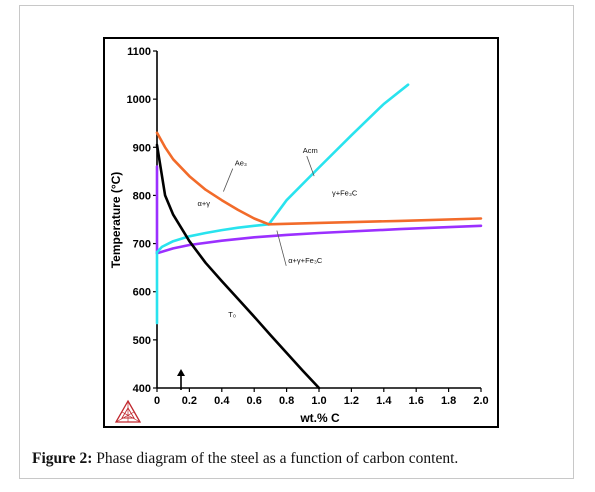 This screenshot has width=595, height=492. I want to click on x-tick-label: 1.6, so click(416, 401).